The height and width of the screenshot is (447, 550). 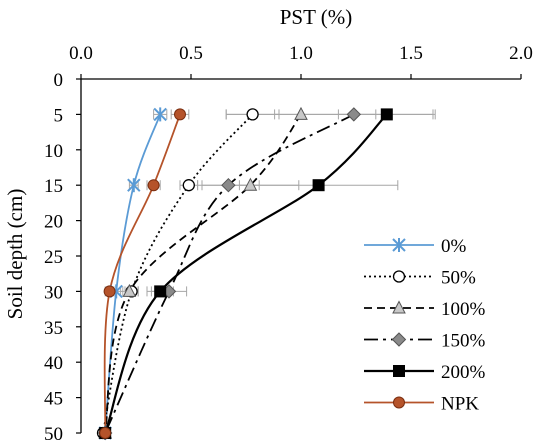 What do you see at coordinates (53, 363) in the screenshot?
I see `y-tick-label: 40` at bounding box center [53, 363].